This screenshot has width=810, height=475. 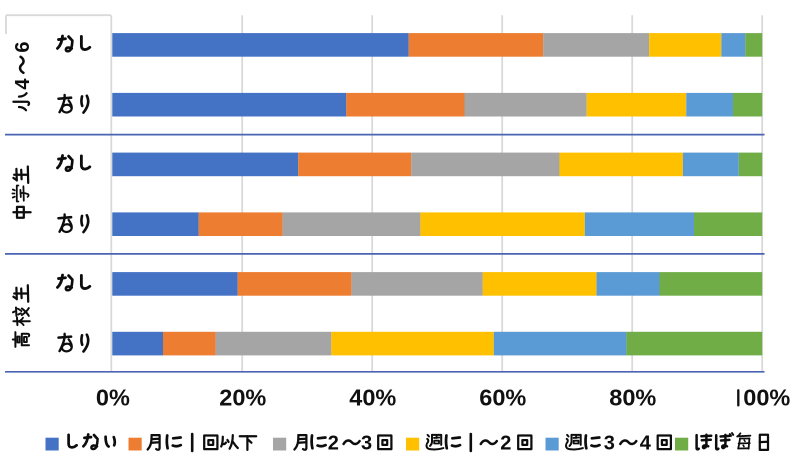 I want to click on svg-text: 60%, so click(x=502, y=398).